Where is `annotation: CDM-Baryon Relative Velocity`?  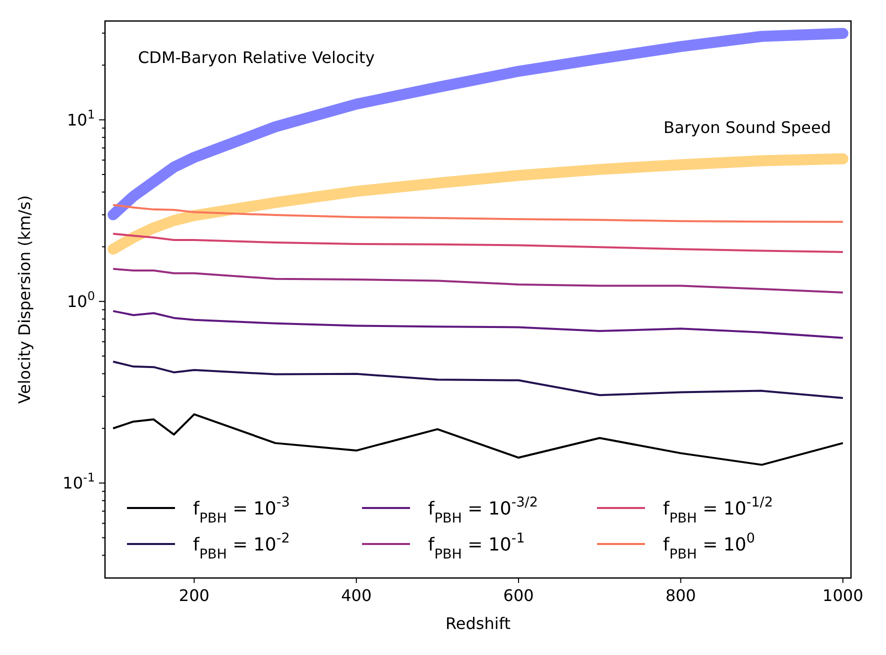
annotation: CDM-Baryon Relative Velocity is located at coordinates (256, 57).